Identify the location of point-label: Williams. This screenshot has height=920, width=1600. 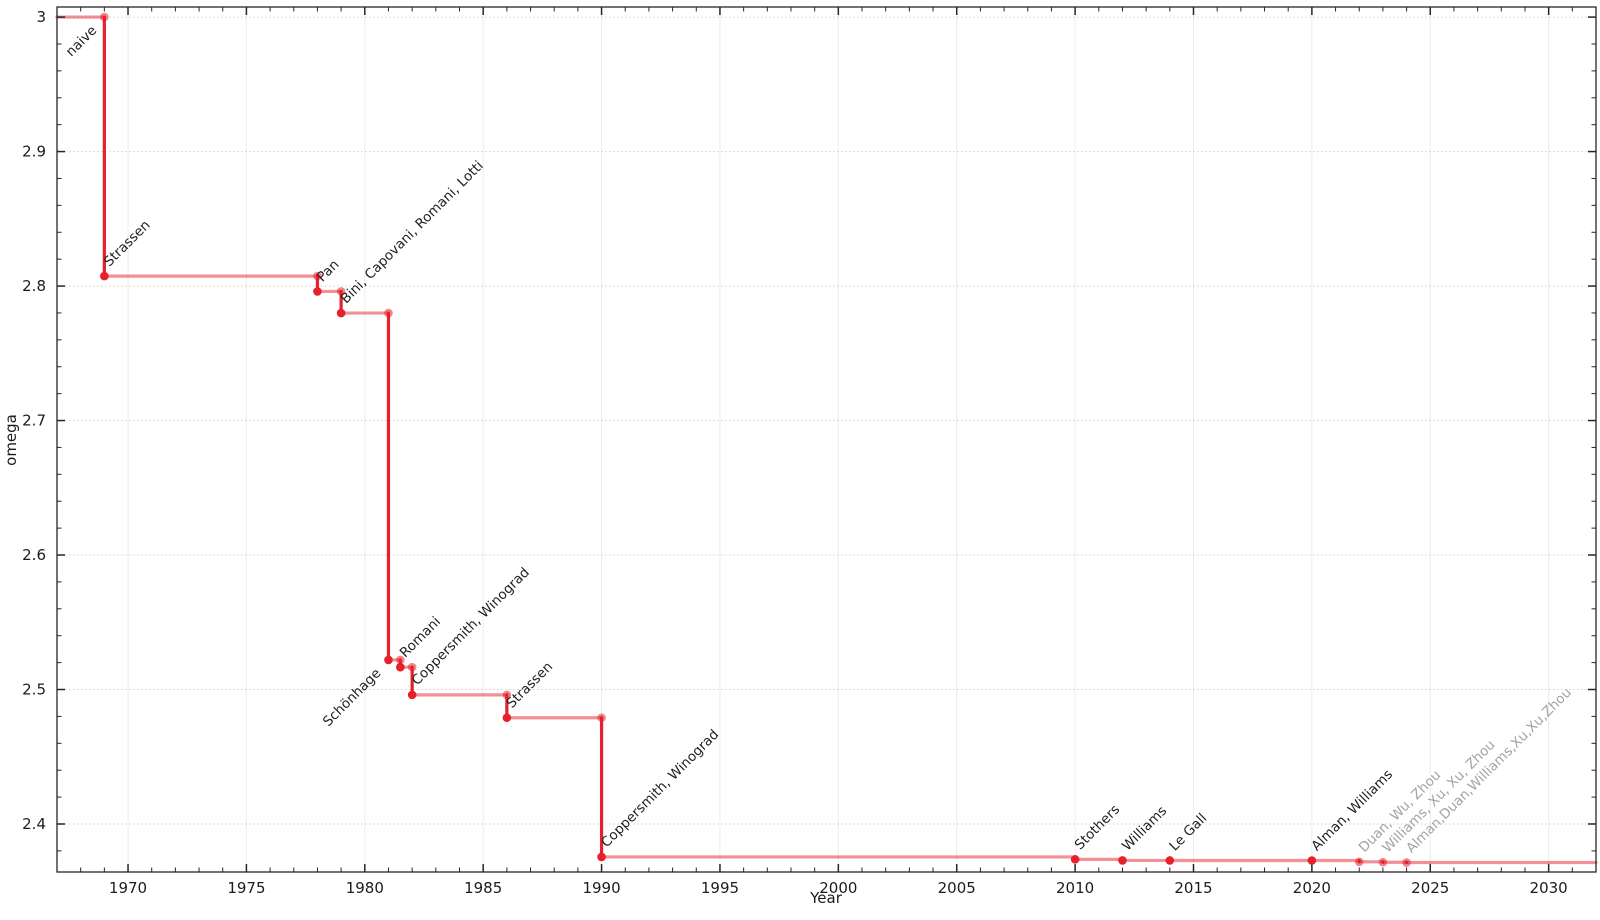
(1144, 828).